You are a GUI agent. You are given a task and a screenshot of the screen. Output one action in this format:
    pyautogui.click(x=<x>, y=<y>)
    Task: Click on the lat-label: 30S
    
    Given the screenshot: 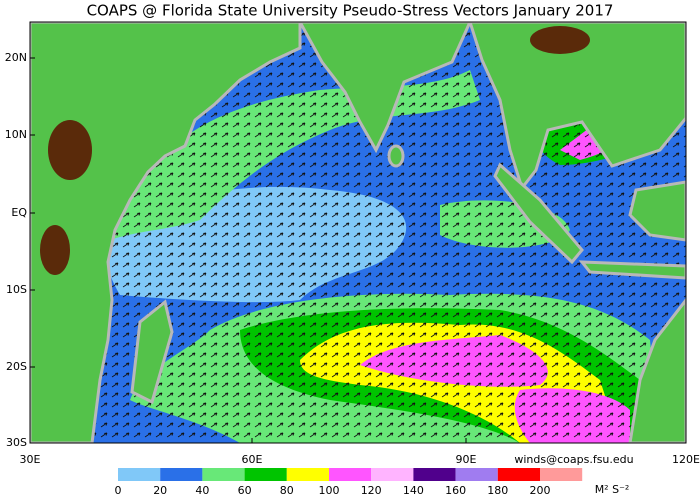 What is the action you would take?
    pyautogui.click(x=16, y=442)
    